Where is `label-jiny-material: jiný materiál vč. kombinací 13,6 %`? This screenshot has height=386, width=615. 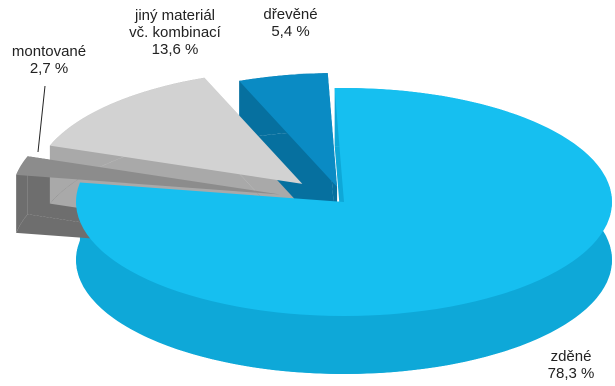 label-jiny-material: jiný materiál vč. kombinací 13,6 % is located at coordinates (175, 32).